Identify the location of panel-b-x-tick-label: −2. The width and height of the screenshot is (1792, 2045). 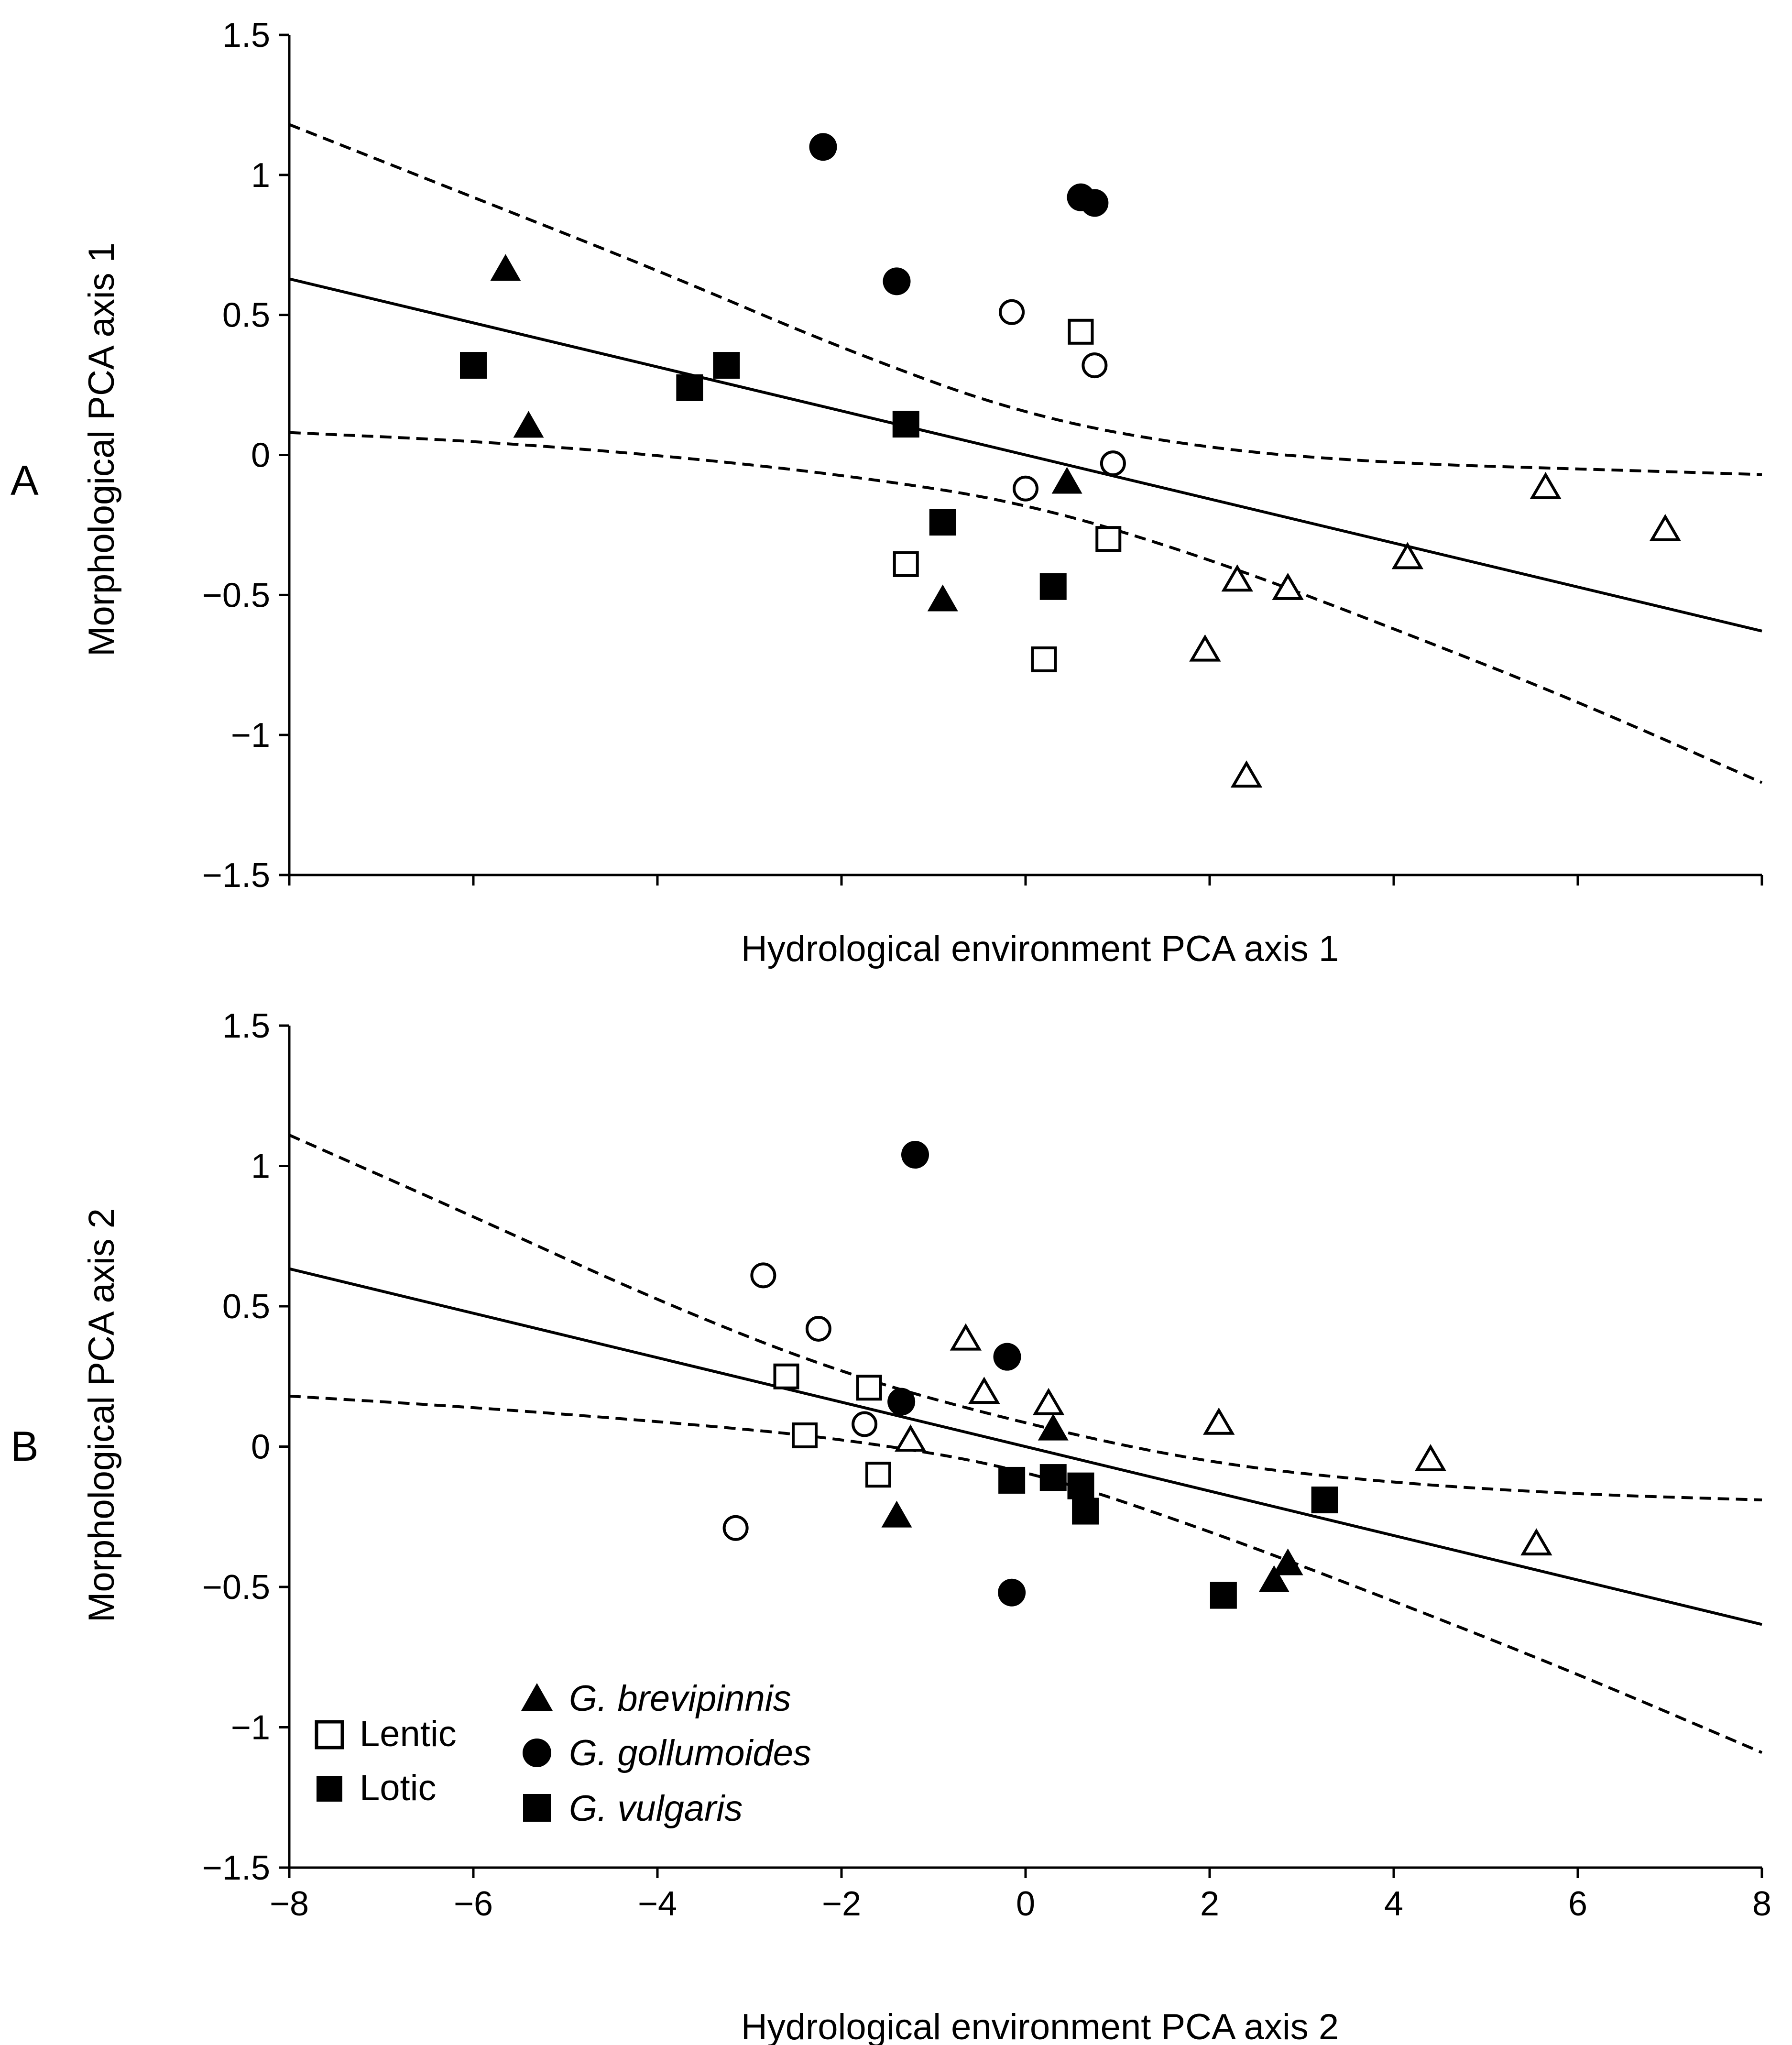
(842, 1904).